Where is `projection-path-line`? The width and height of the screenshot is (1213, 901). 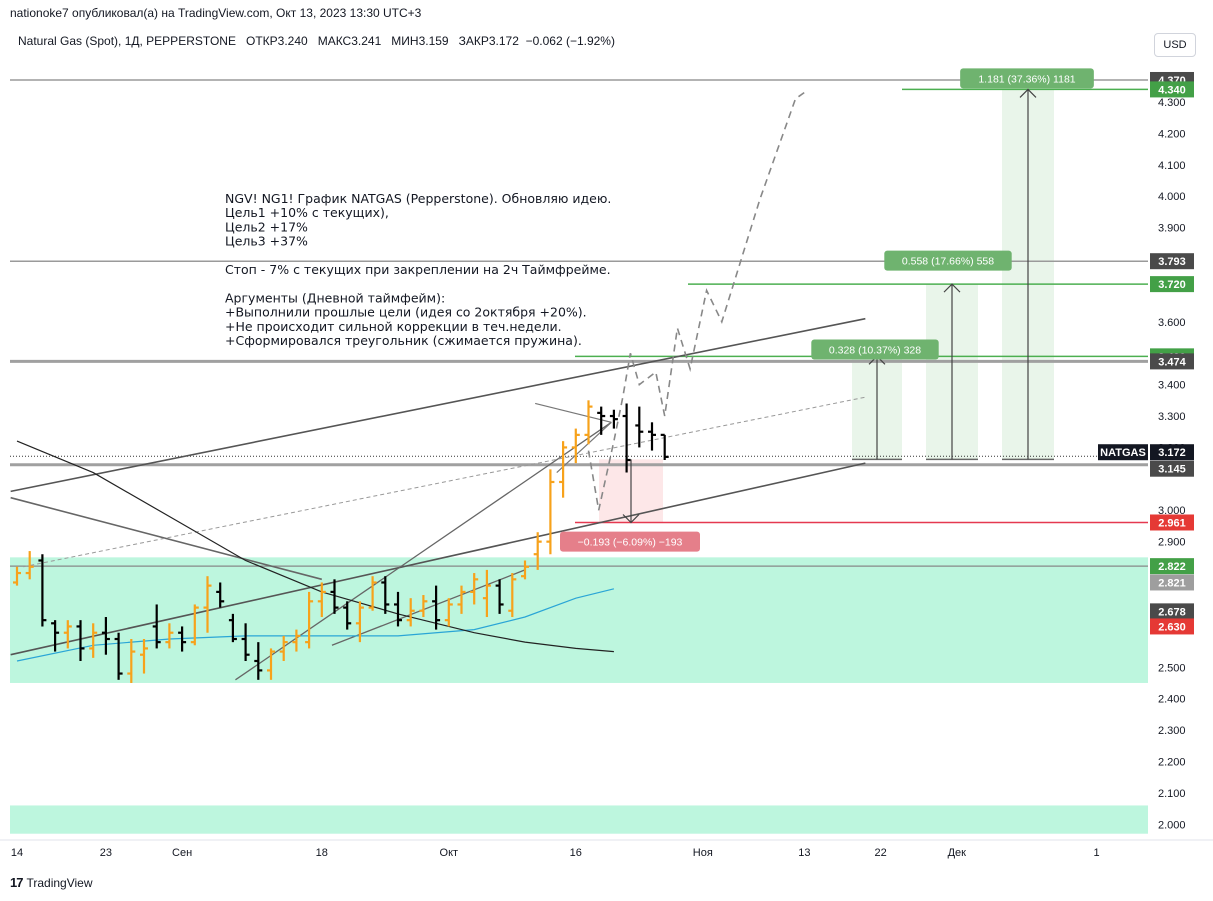 projection-path-line is located at coordinates (696, 301).